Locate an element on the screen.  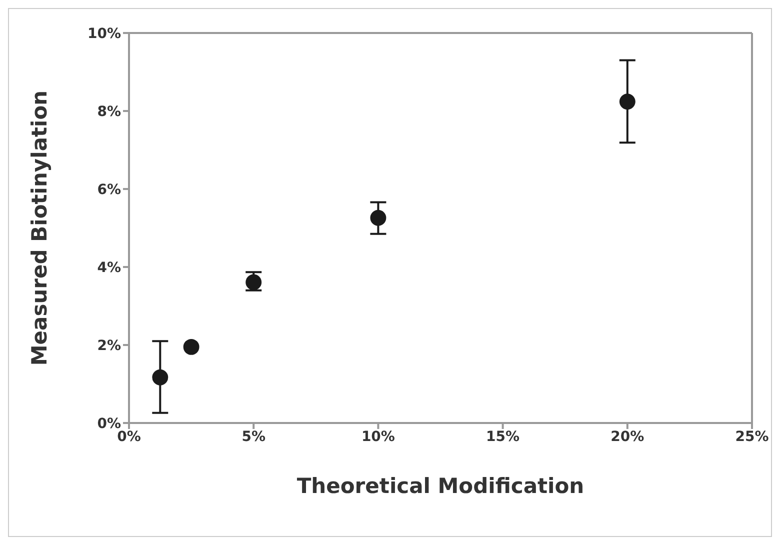
y-tick-label: 2% is located at coordinates (109, 346).